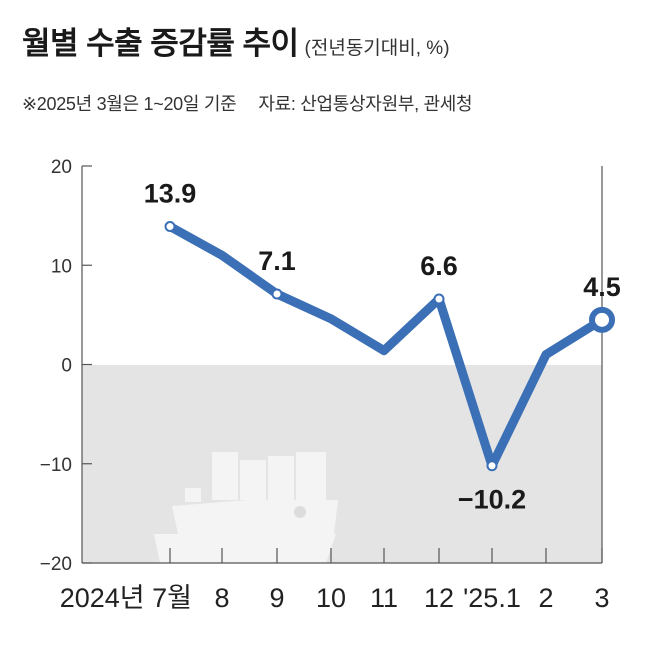 Image resolution: width=650 pixels, height=645 pixels. Describe the element at coordinates (126, 598) in the screenshot. I see `x-tick-label: 2024년 7월` at that location.